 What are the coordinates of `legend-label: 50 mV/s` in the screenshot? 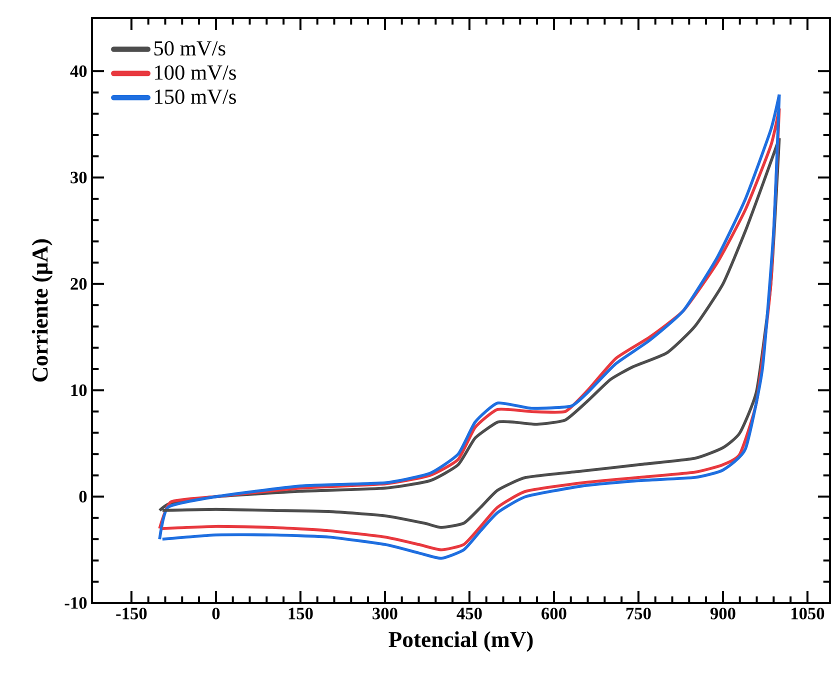 It's located at (190, 48).